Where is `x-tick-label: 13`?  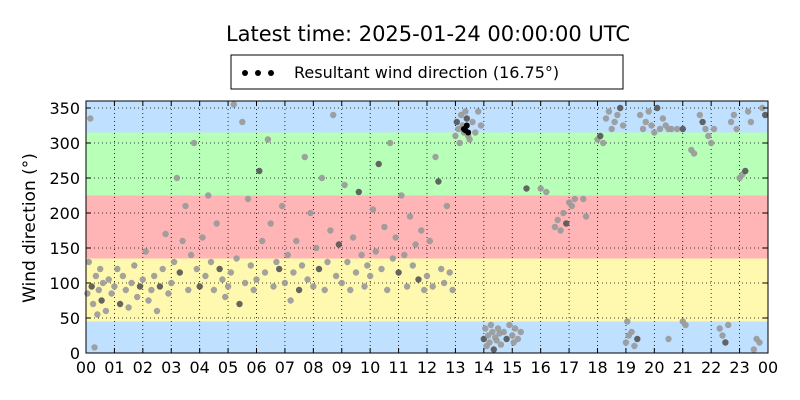 x-tick-label: 13 is located at coordinates (455, 367).